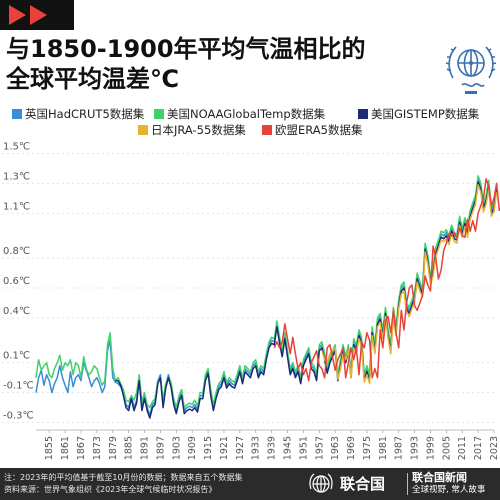 This screenshot has height=500, width=500. I want to click on x-tick-label: 1909, so click(192, 448).